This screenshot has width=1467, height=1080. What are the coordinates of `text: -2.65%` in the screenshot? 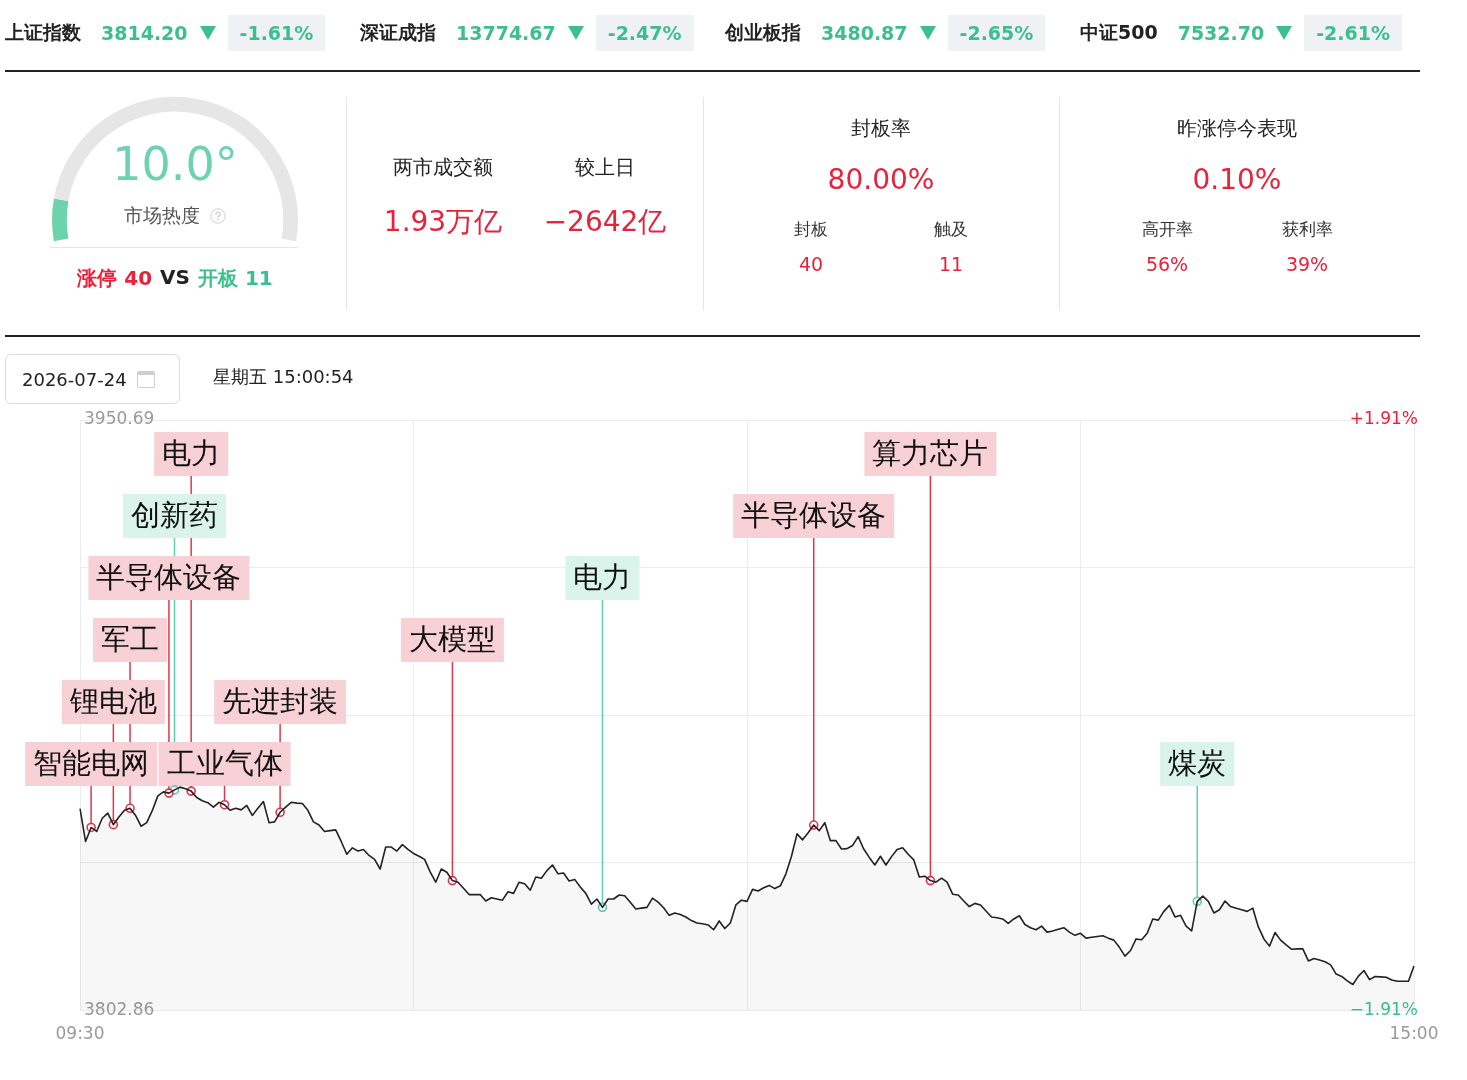 It's located at (996, 33).